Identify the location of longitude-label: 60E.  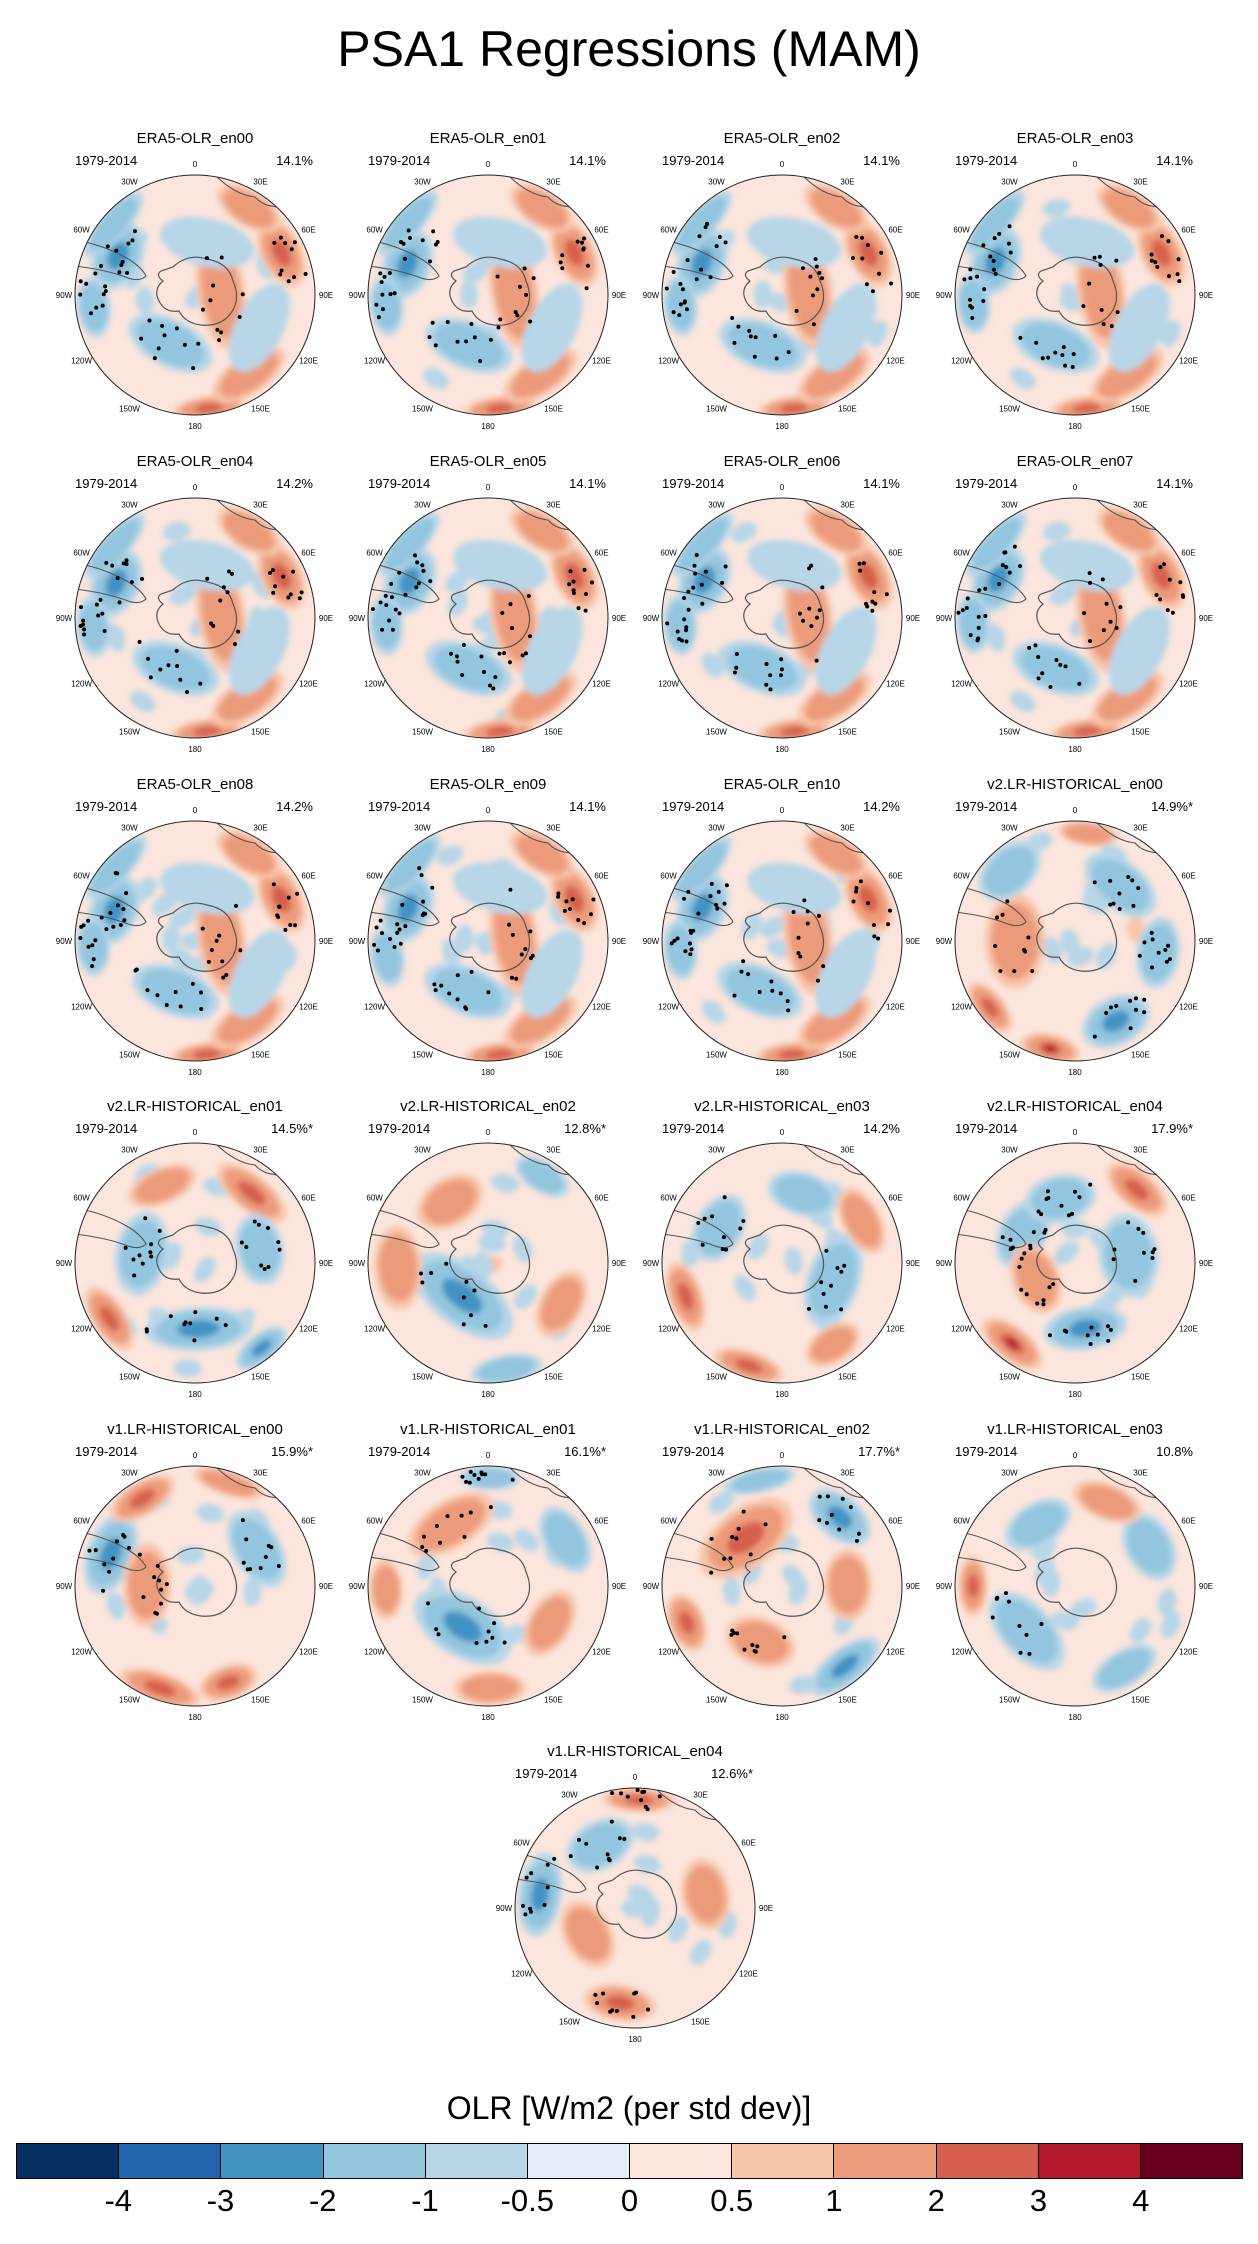
(601, 876).